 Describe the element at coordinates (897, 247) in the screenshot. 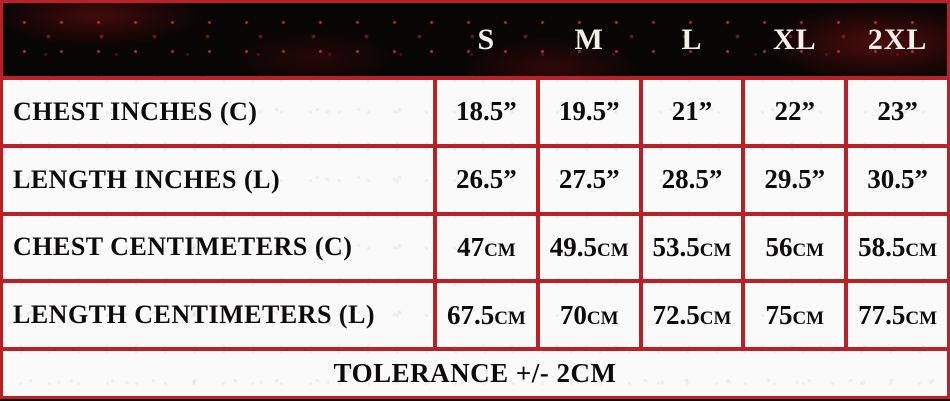

I see `value-cell: 58.5cm` at that location.